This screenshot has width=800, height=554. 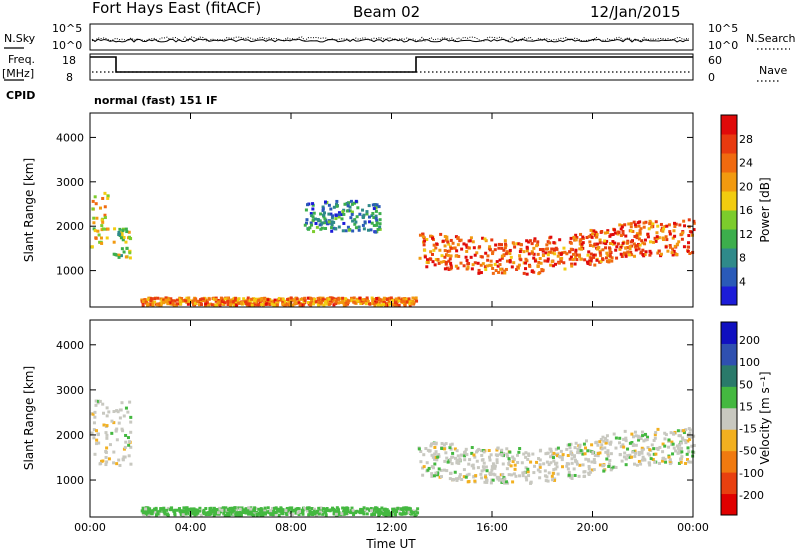 What do you see at coordinates (729, 397) in the screenshot?
I see `colorbar-swatch` at bounding box center [729, 397].